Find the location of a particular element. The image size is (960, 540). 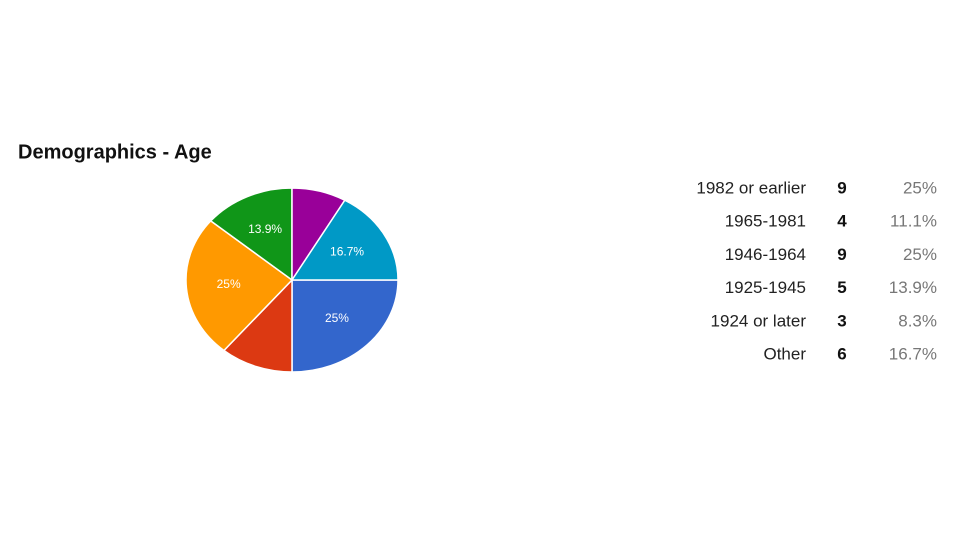

count-label: 3 is located at coordinates (841, 320).